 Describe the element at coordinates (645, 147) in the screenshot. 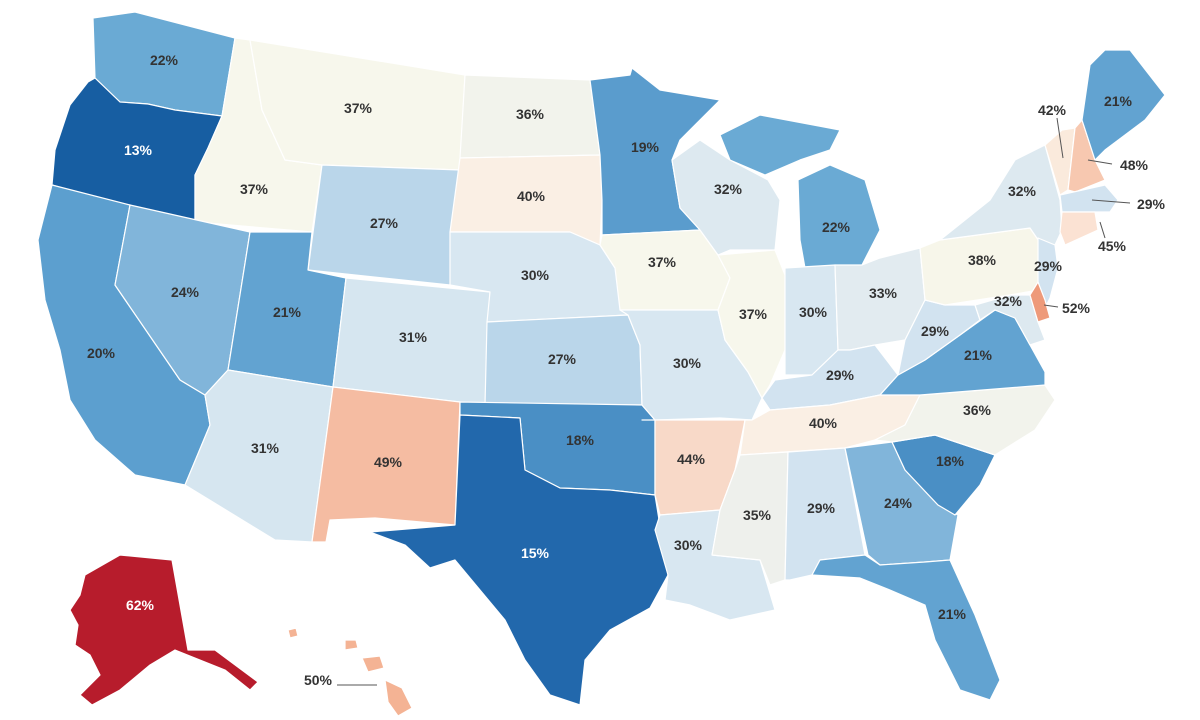

I see `label-MN: 19%` at that location.